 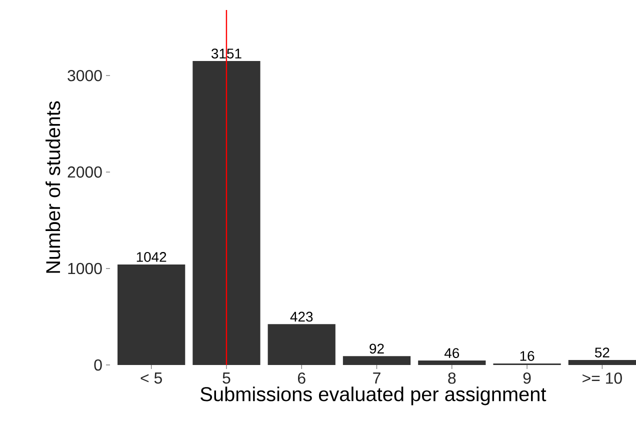 What do you see at coordinates (85, 172) in the screenshot?
I see `y-tick-label: 2000` at bounding box center [85, 172].